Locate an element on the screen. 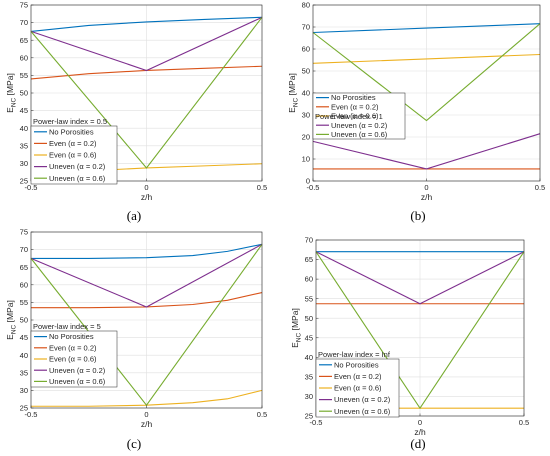 The height and width of the screenshot is (456, 550). power-law-annotation: Power-law index = 1 is located at coordinates (349, 116).